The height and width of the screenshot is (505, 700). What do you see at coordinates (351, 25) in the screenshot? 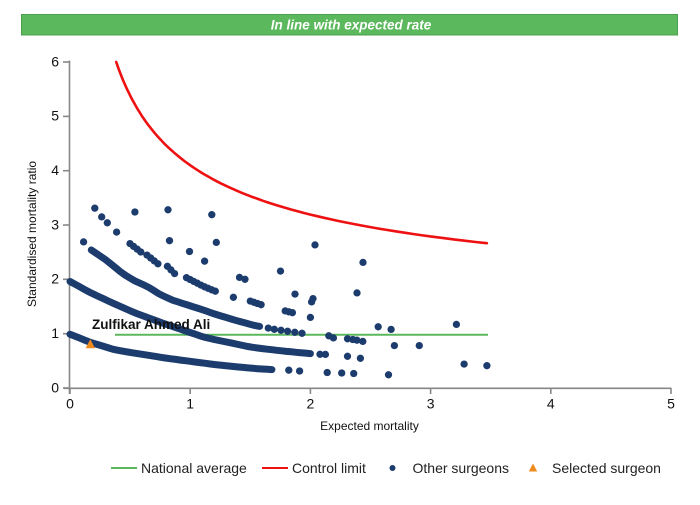
I see `svg-text: In line with expected rate` at bounding box center [351, 25].